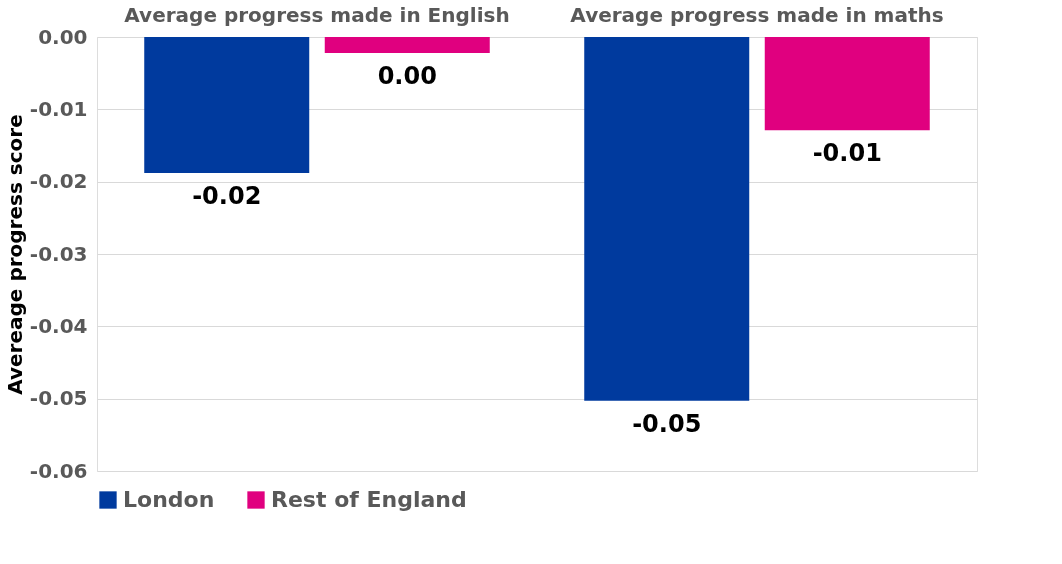 This screenshot has height=564, width=1062. I want to click on x-tick-label: Average progress made in English, so click(317, 14).